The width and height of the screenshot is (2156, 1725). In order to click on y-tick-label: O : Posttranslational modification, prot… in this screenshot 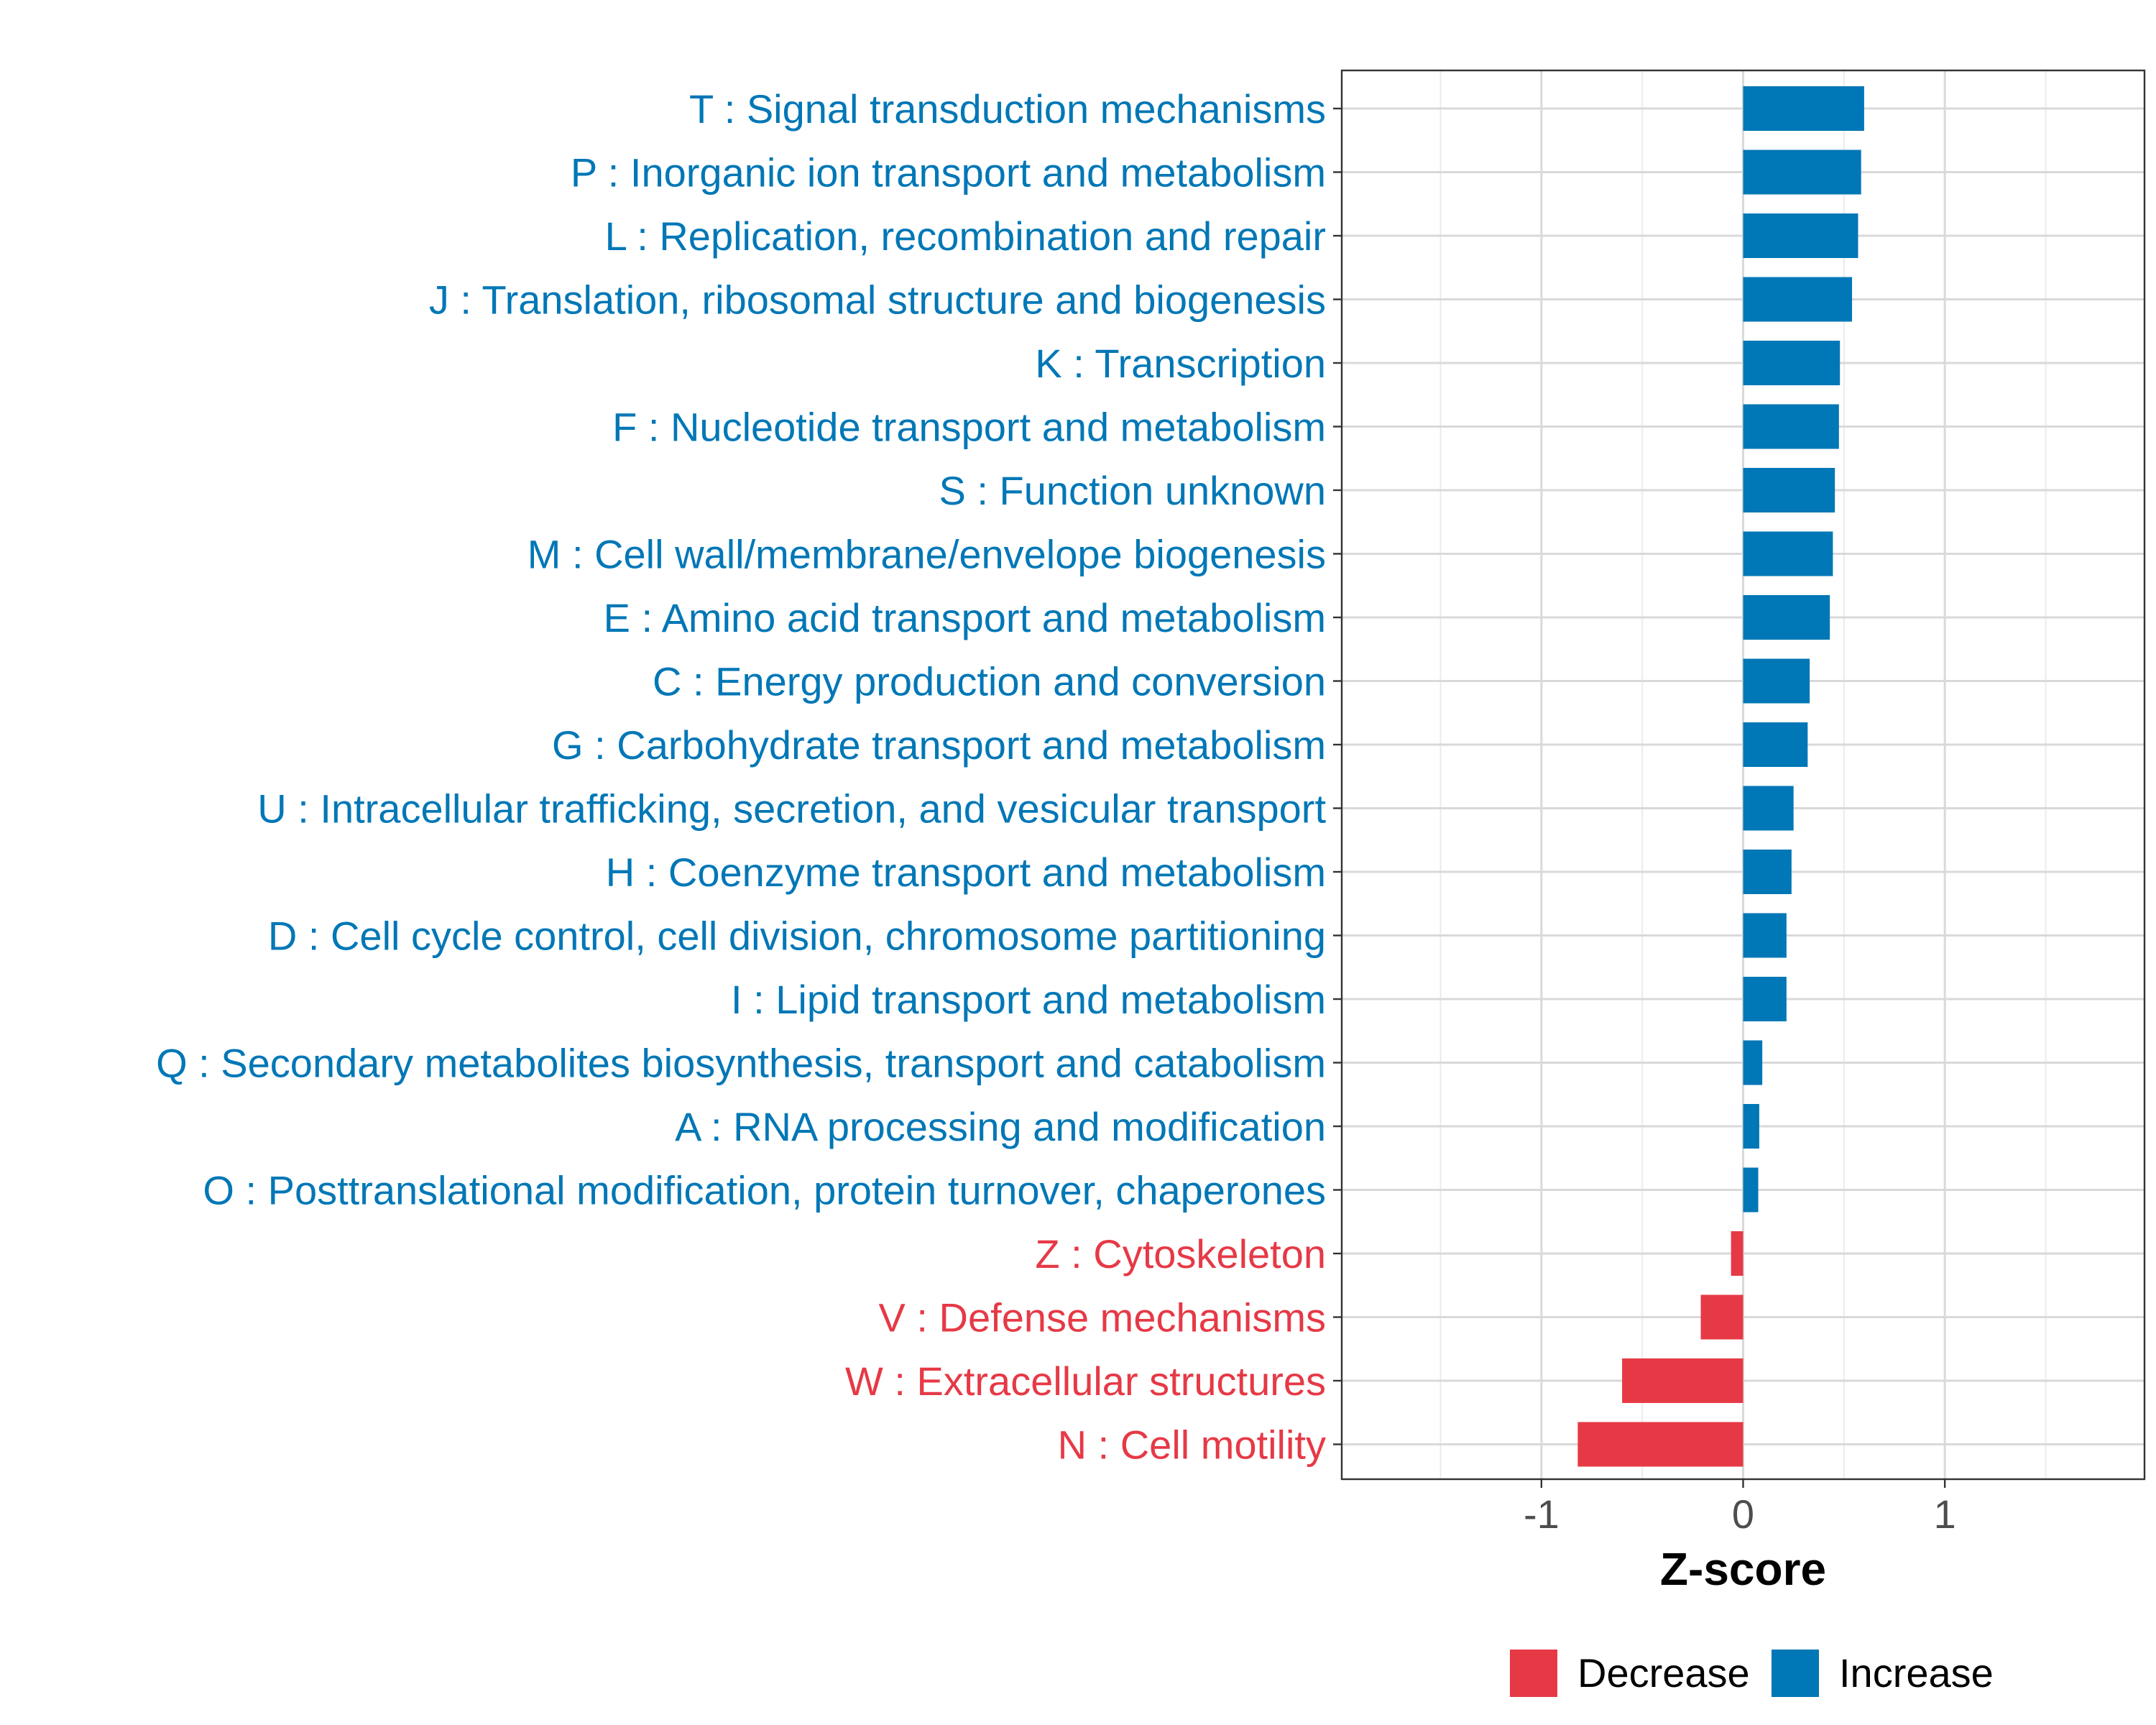, I will do `click(764, 1190)`.